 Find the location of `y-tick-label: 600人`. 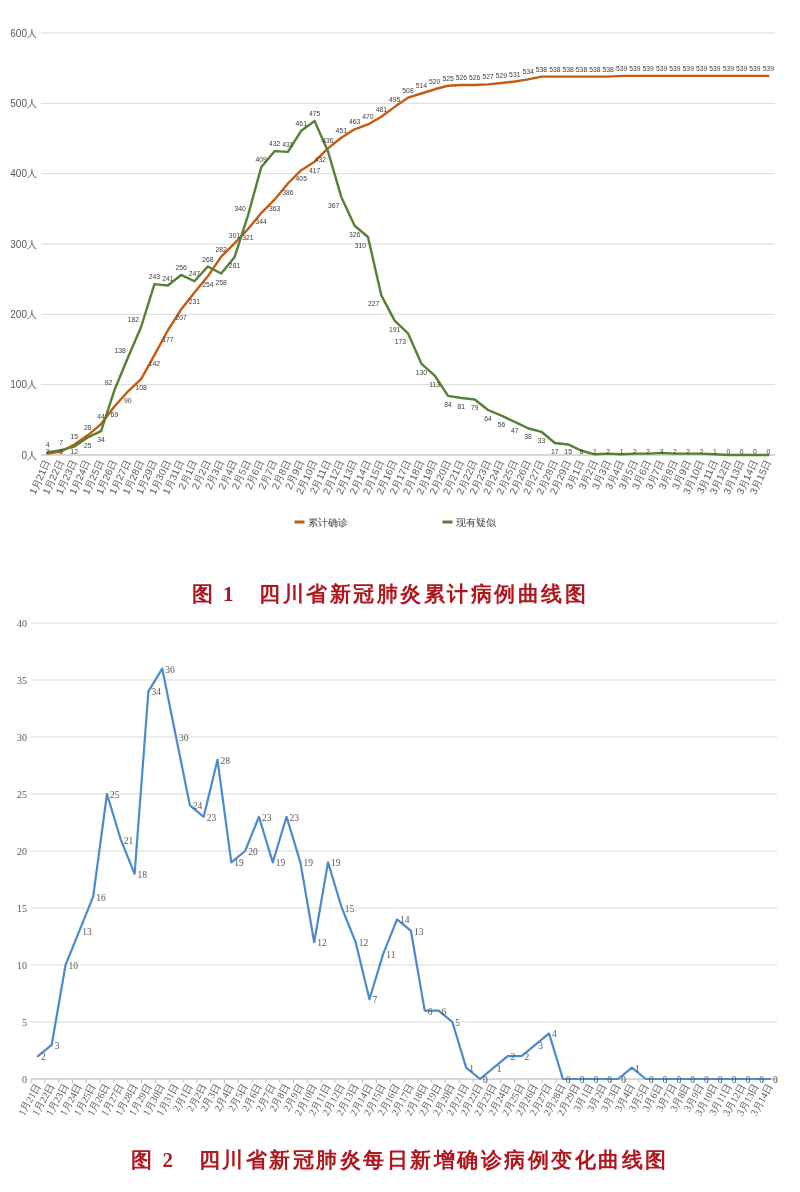

y-tick-label: 600人 is located at coordinates (23, 33).